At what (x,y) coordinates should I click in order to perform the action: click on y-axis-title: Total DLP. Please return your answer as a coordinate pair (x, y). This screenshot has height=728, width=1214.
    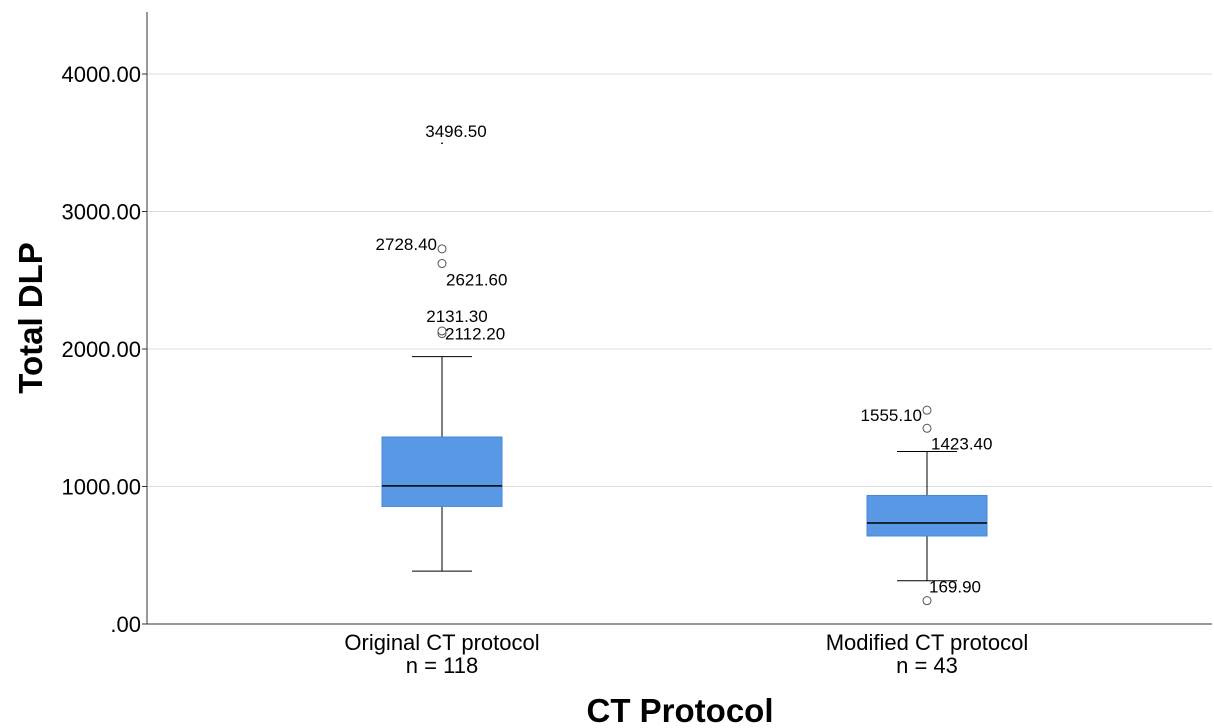
    Looking at the image, I should click on (30, 318).